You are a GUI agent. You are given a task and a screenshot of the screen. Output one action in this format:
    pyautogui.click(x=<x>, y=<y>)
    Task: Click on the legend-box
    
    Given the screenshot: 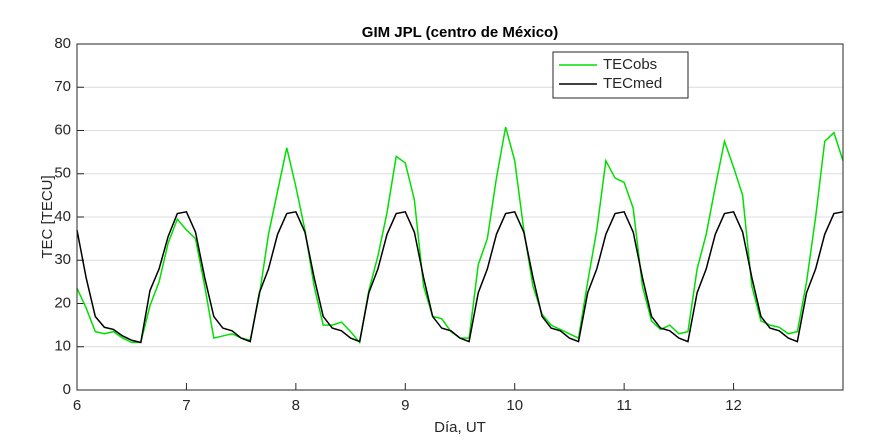 What is the action you would take?
    pyautogui.click(x=620, y=75)
    